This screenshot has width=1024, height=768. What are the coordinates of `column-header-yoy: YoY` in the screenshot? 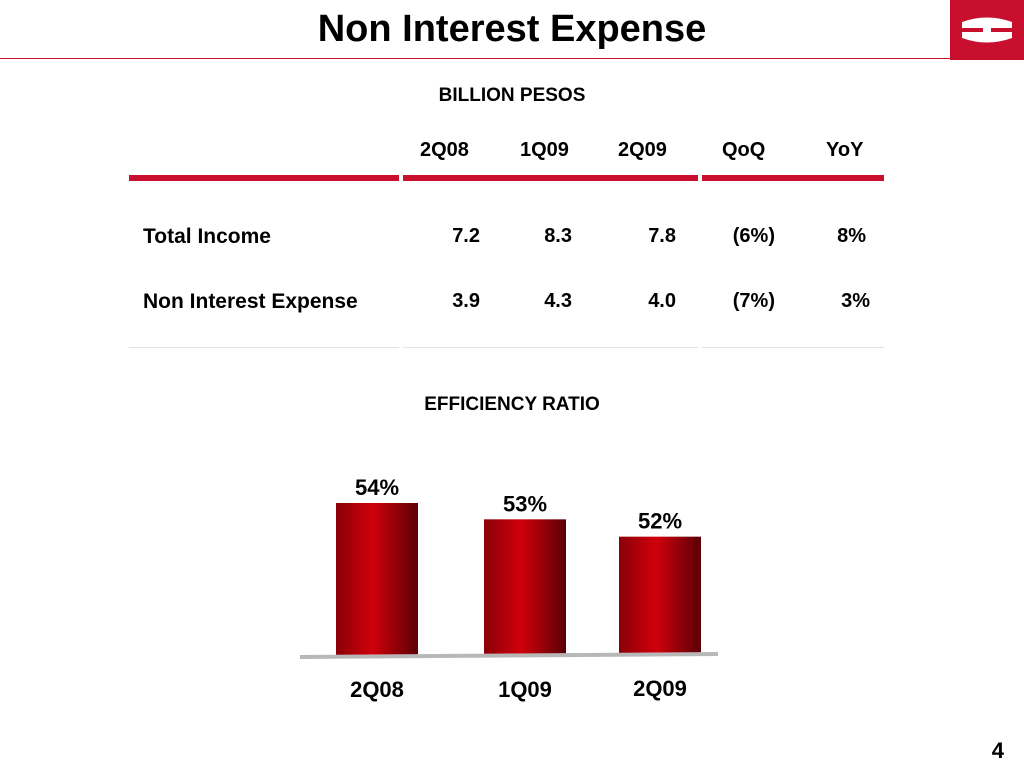 It's located at (845, 150).